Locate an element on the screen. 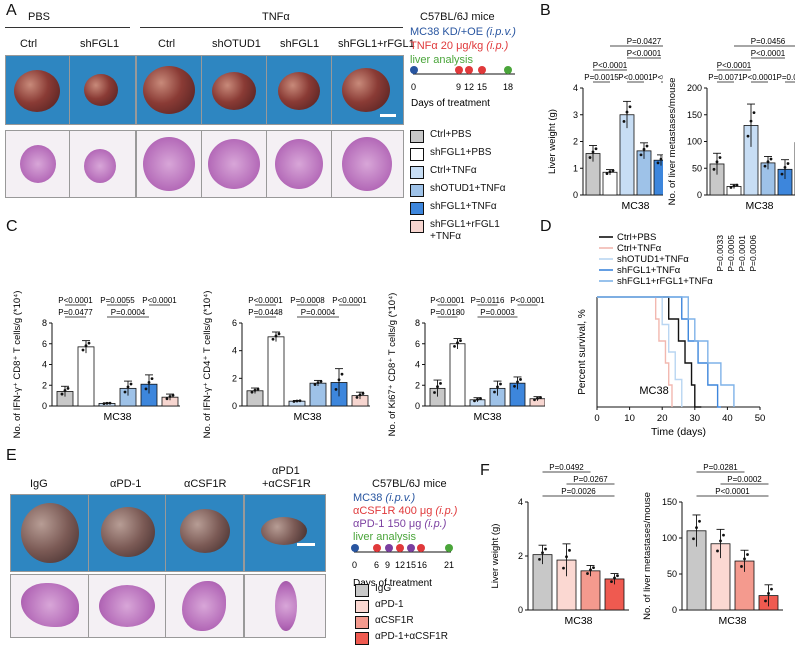  legend-label: Ctrl+PBS is located at coordinates (450, 134).